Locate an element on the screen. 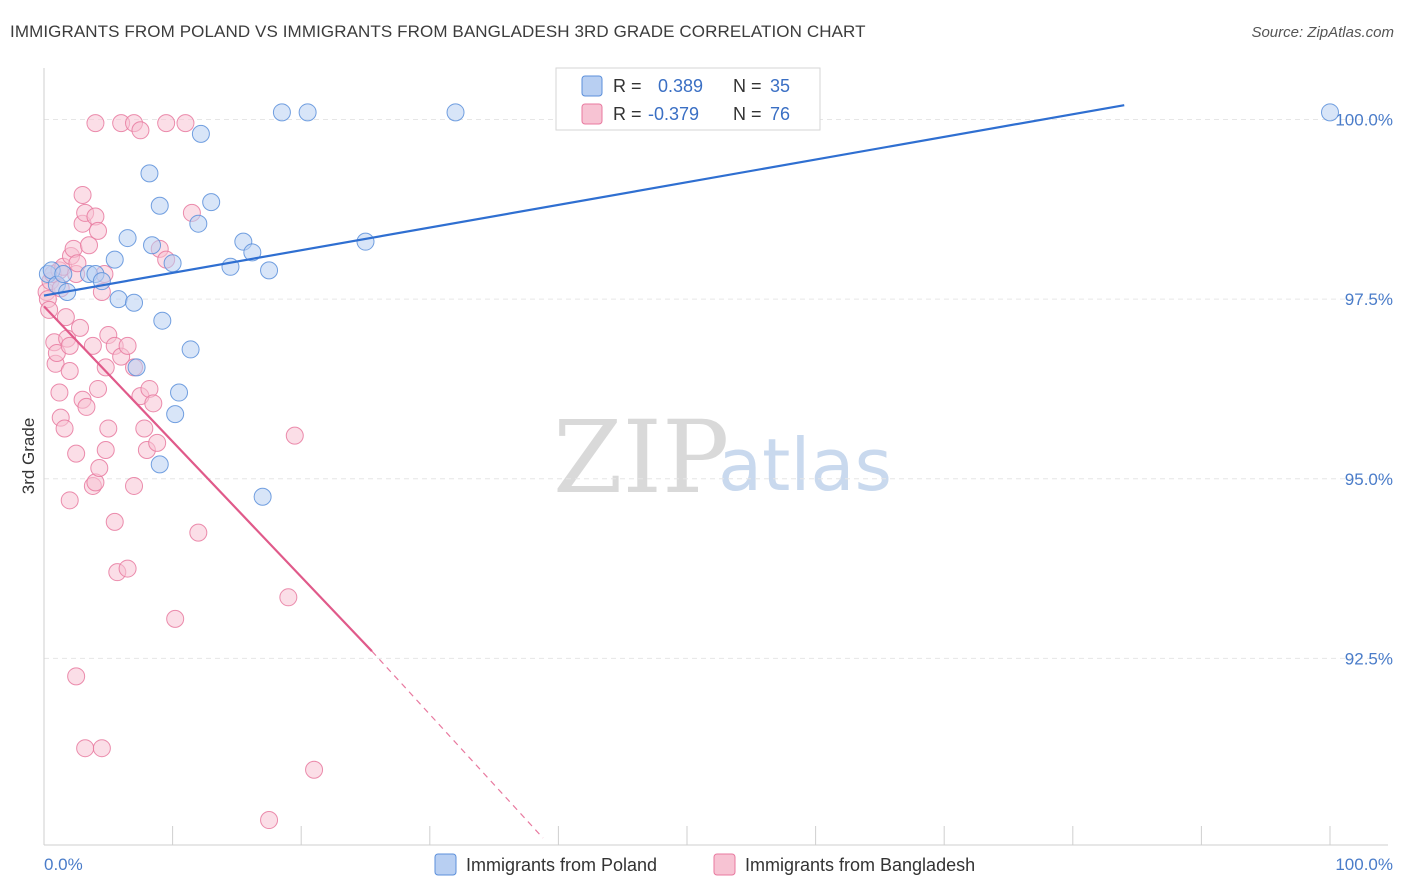  series-legend-swatch-poland is located at coordinates (445, 864).